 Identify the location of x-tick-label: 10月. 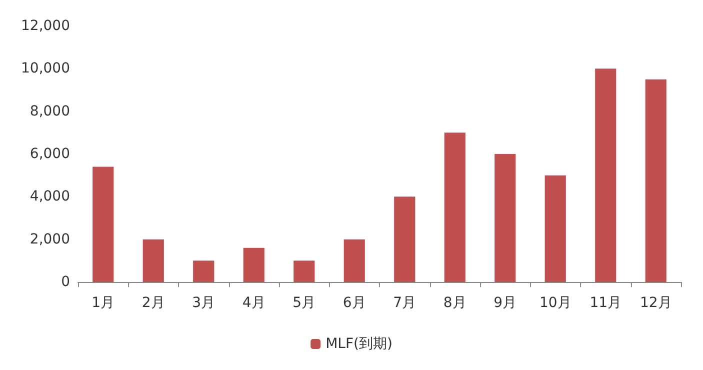
(555, 303).